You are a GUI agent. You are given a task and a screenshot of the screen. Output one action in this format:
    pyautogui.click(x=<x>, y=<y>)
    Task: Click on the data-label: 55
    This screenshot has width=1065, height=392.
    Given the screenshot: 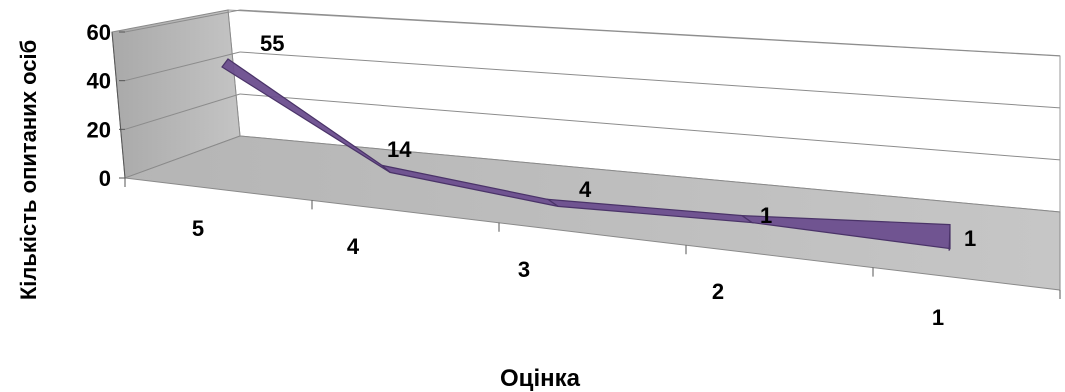 What is the action you would take?
    pyautogui.click(x=272, y=43)
    